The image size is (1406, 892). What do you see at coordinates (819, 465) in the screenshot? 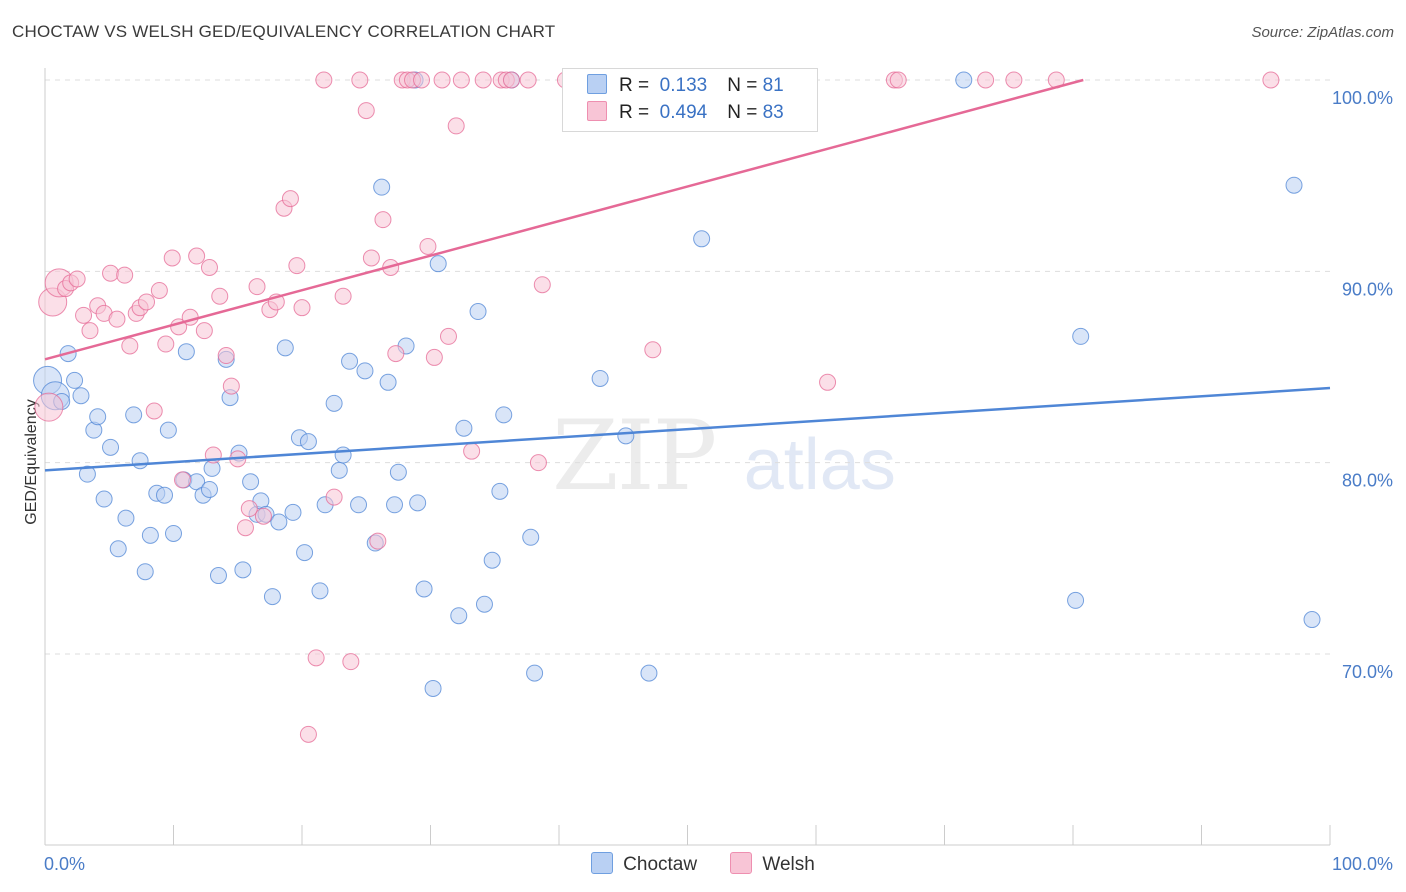
I see `watermark-atlas: atlas` at bounding box center [819, 465].